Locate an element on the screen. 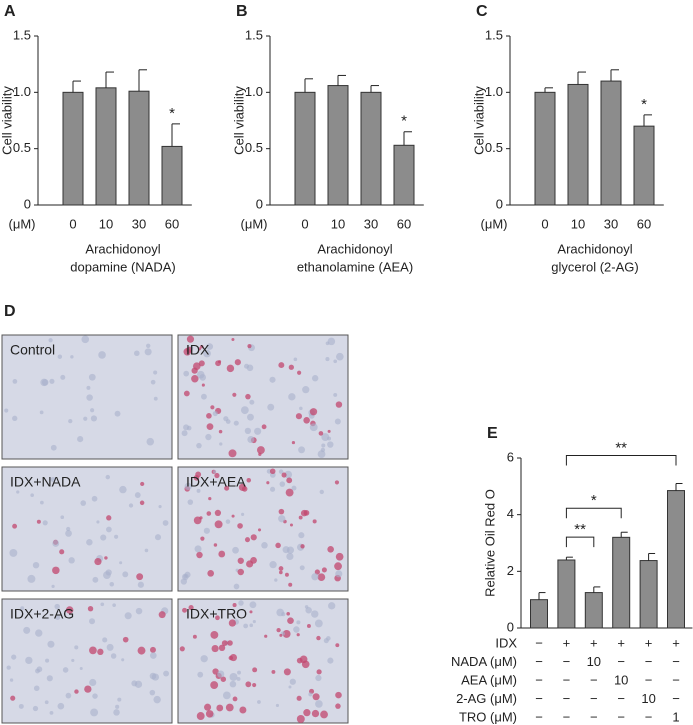 The width and height of the screenshot is (693, 725). y-axis-label: Relative Oil Red O is located at coordinates (489, 543).